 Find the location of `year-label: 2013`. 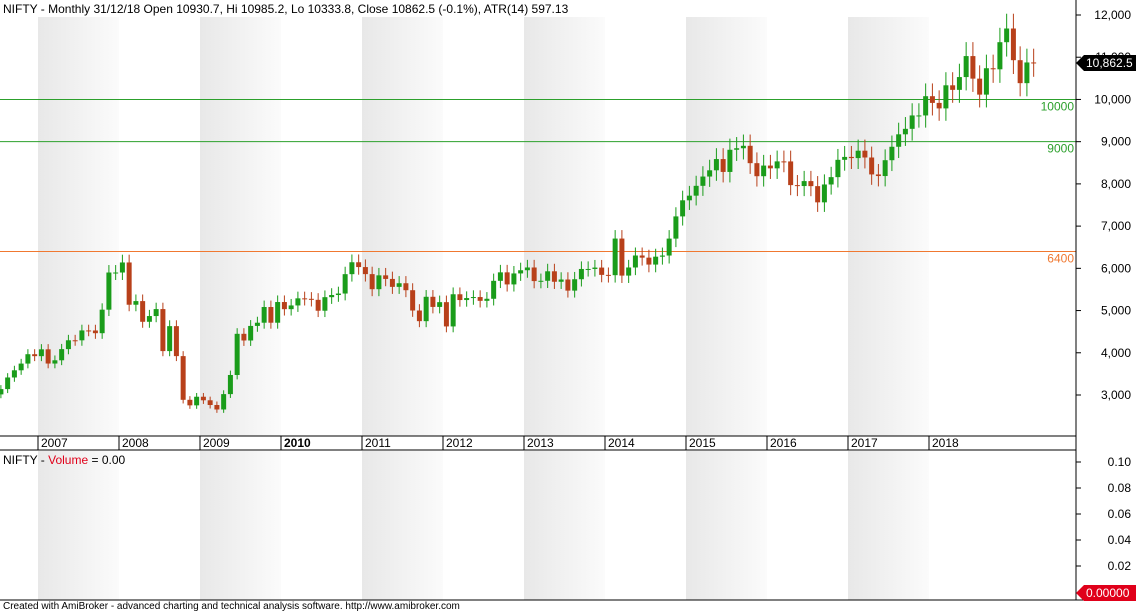

year-label: 2013 is located at coordinates (540, 443).